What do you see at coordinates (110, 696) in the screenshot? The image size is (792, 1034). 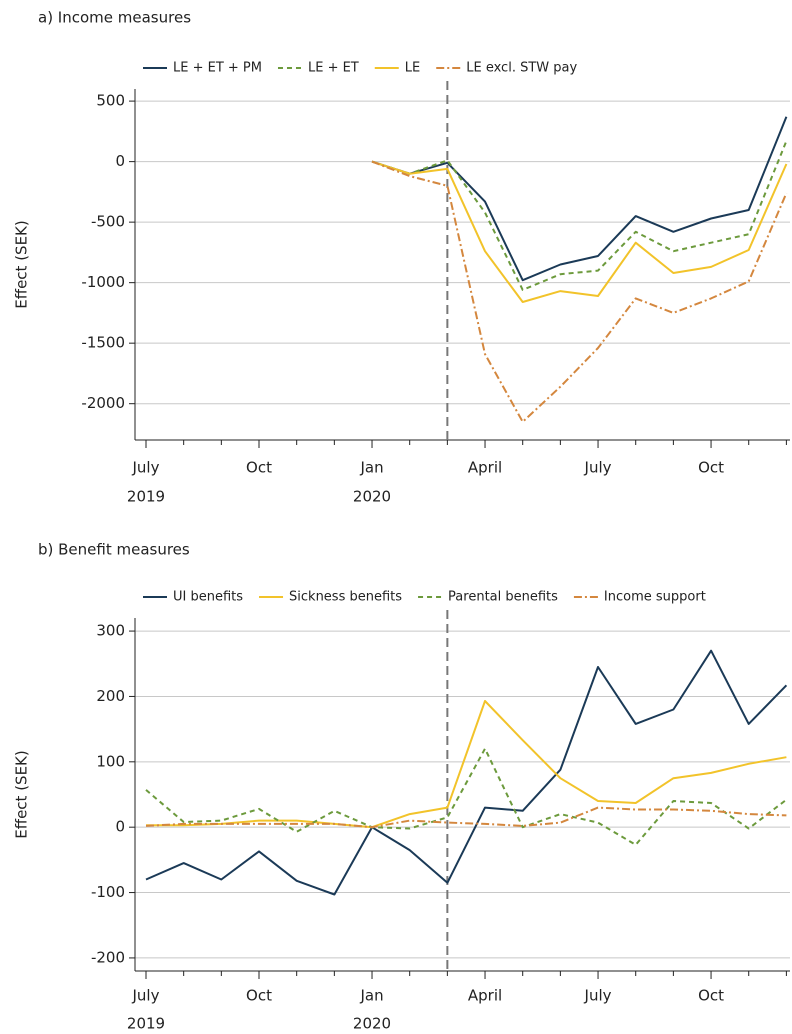 I see `y-tick-label: 200` at bounding box center [110, 696].